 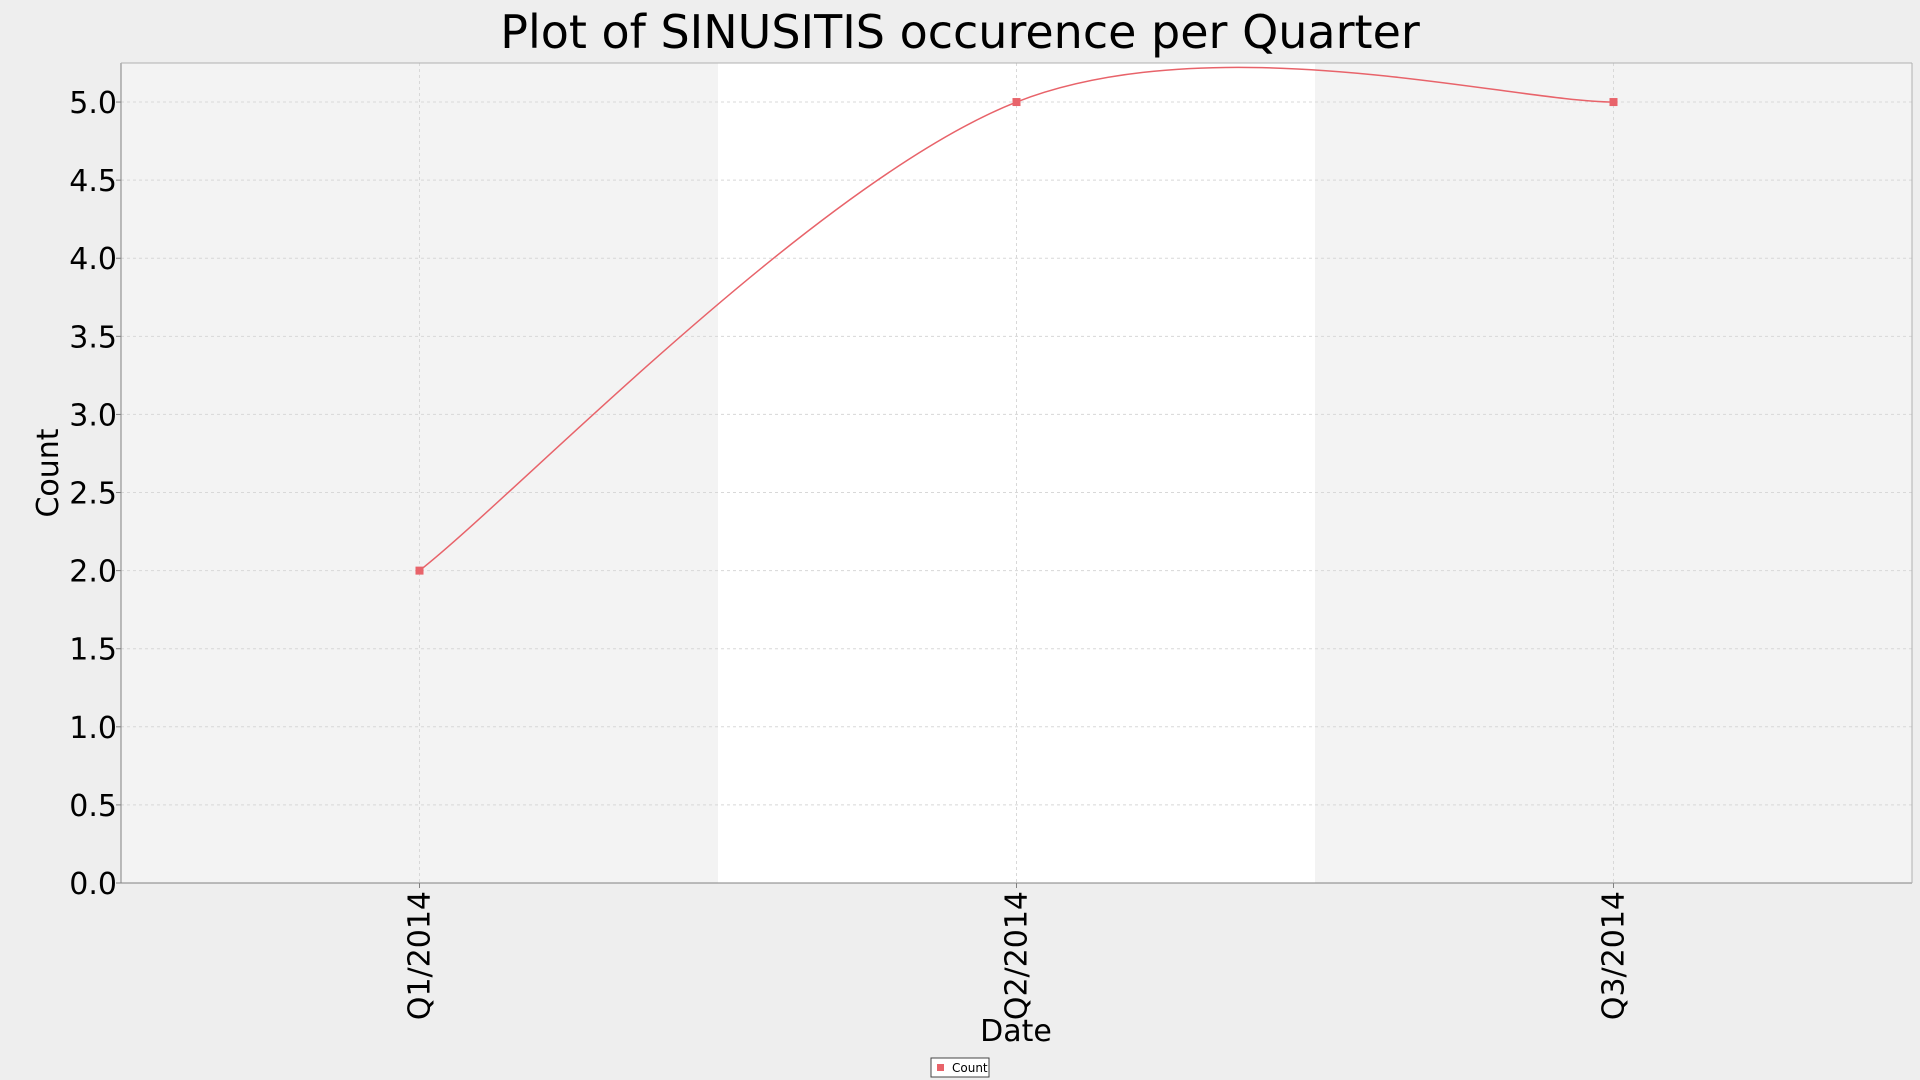 I want to click on y-tick-label: 2.5, so click(x=93, y=494).